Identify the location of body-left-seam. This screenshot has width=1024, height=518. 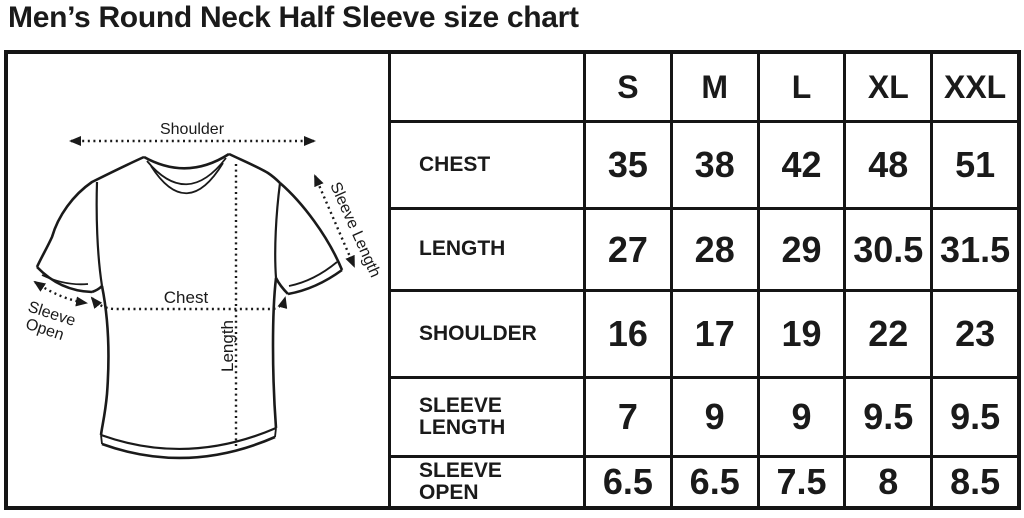
(104, 360).